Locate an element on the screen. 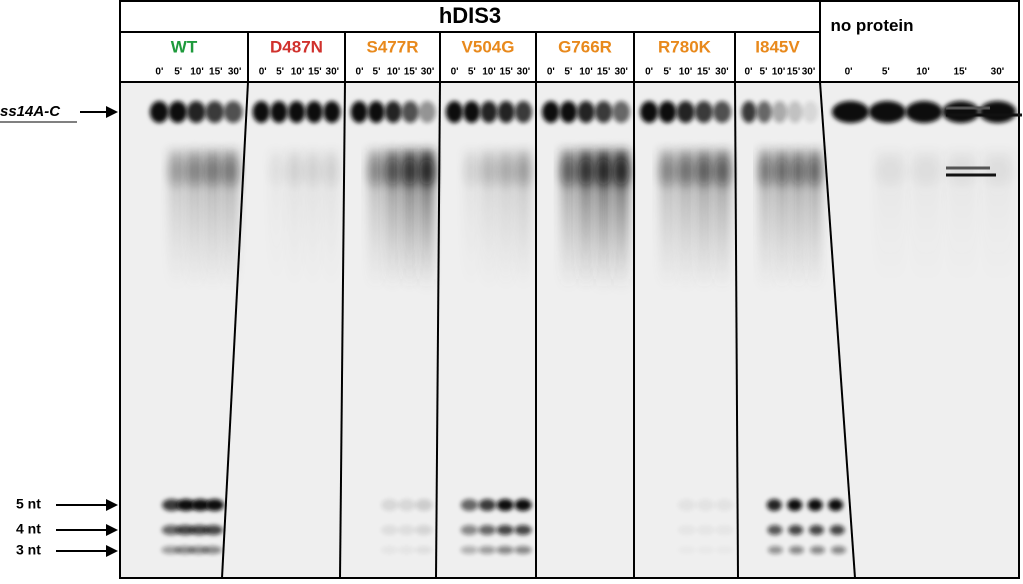 This screenshot has width=1023, height=584. left-markers: ss14A-C 5 nt 4 nt 3 nt is located at coordinates (59, 330).